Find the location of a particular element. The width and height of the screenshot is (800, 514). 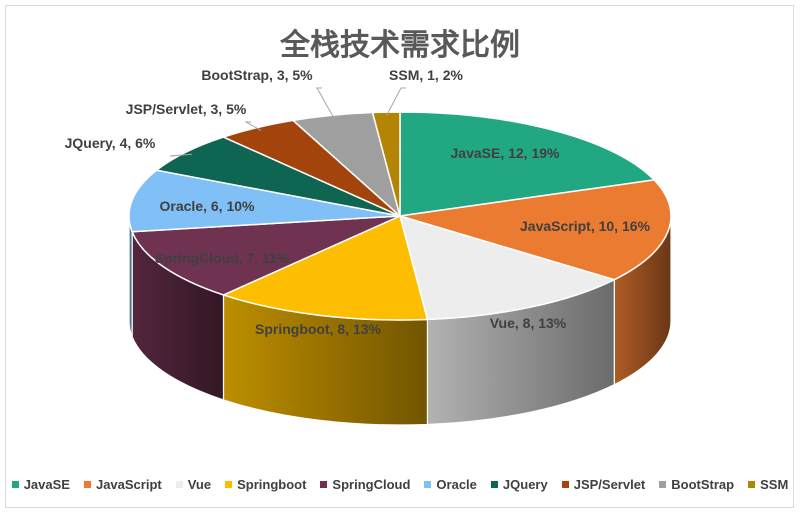

pie-slice-javascript is located at coordinates (535, 230).